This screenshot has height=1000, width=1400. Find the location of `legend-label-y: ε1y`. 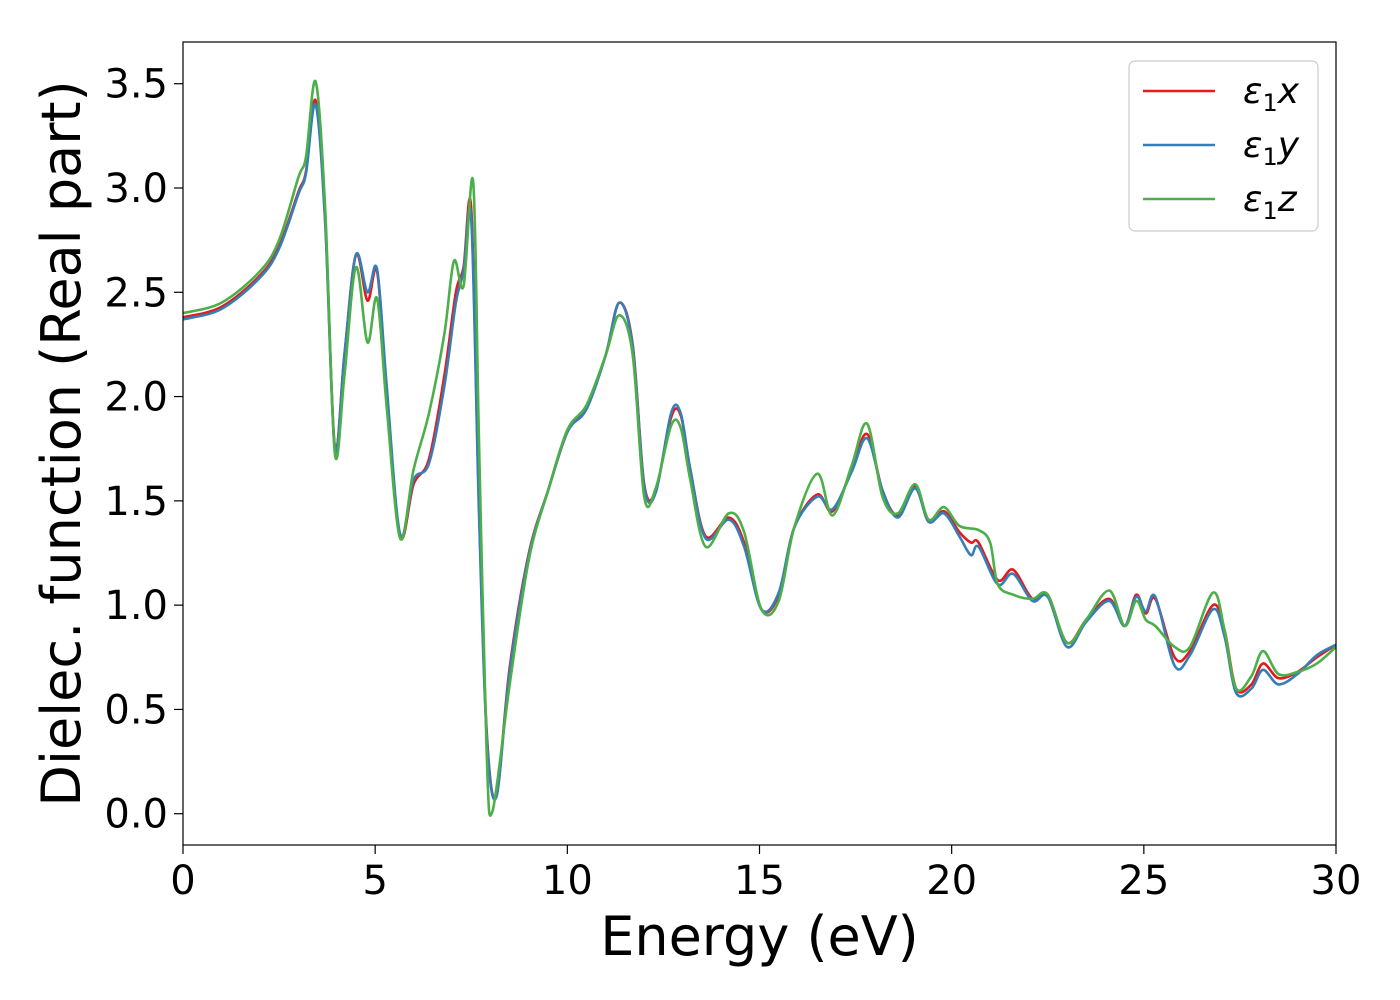

legend-label-y: ε1y is located at coordinates (1271, 148).